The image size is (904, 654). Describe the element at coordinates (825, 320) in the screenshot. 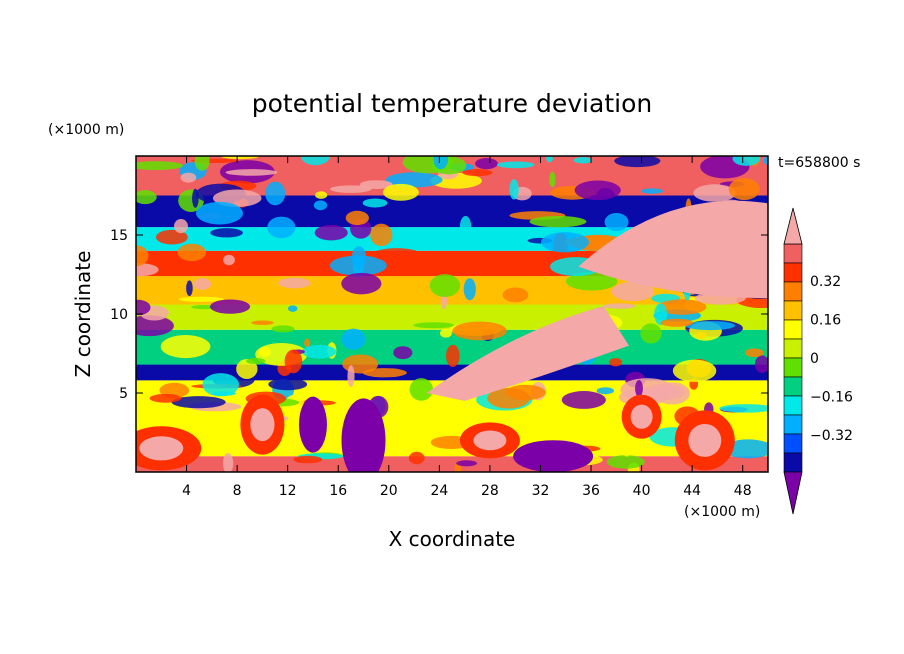

I see `colorbar-label: 0.16` at that location.